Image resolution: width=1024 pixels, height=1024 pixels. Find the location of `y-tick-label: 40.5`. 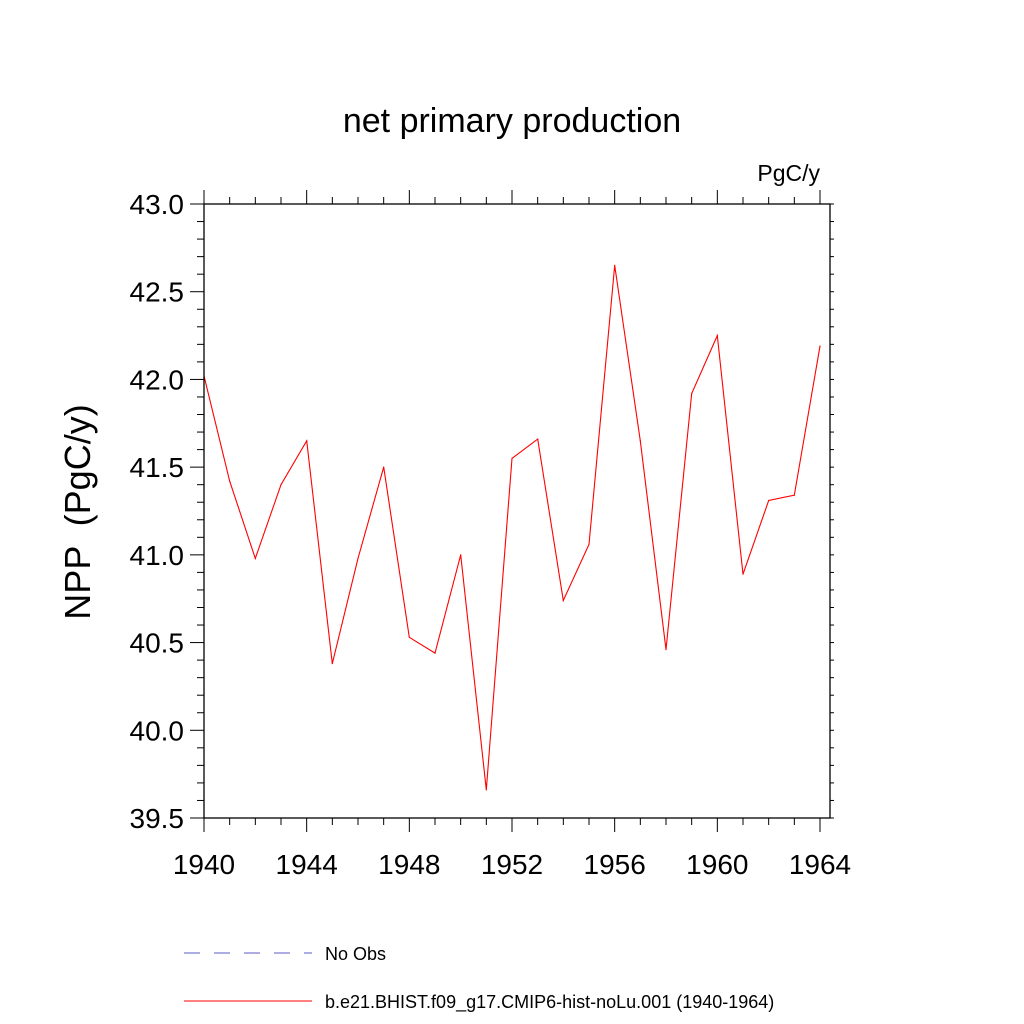

y-tick-label: 40.5 is located at coordinates (157, 643).